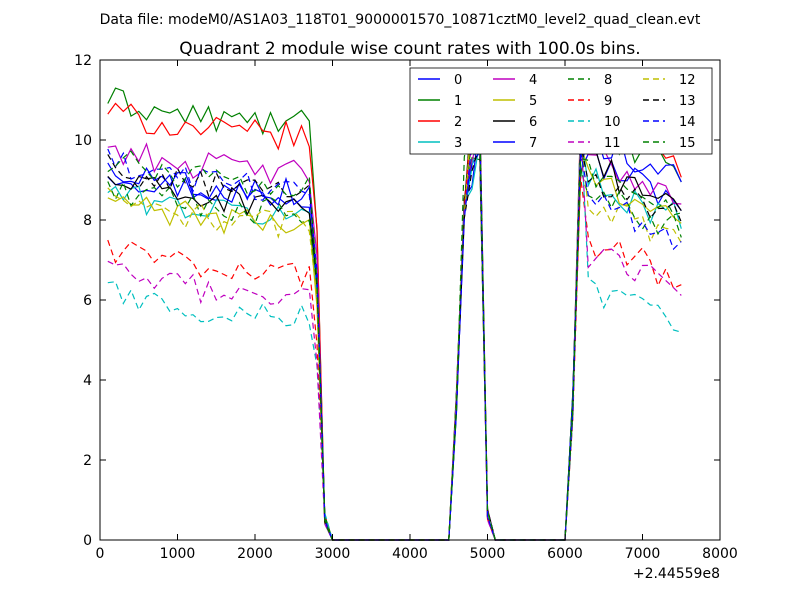 The image size is (800, 600). What do you see at coordinates (488, 554) in the screenshot?
I see `x-tick-label: 5000` at bounding box center [488, 554].